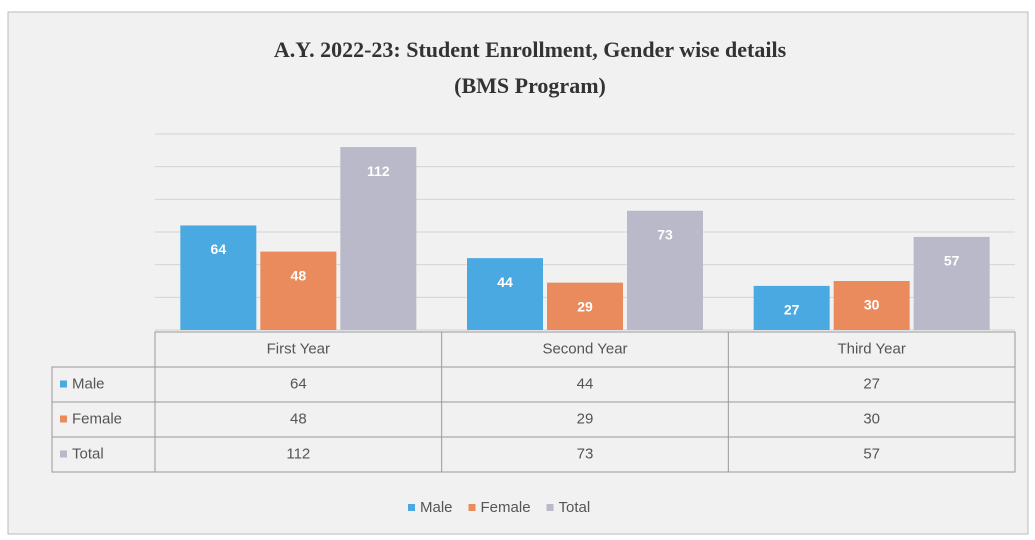 The width and height of the screenshot is (1035, 540). Describe the element at coordinates (219, 249) in the screenshot. I see `data-label: 64` at that location.